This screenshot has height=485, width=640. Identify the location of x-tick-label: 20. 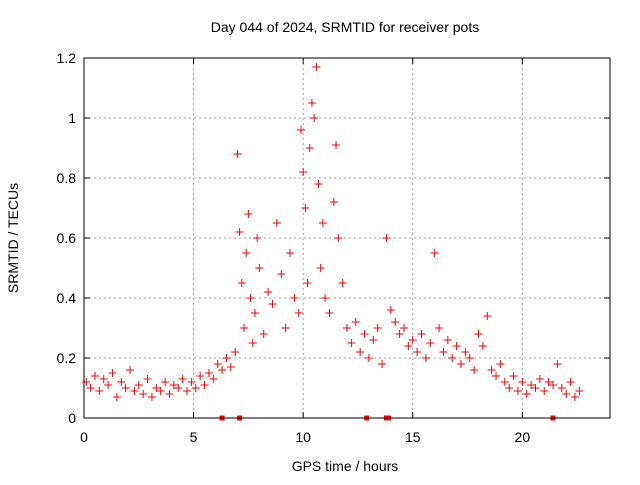
(523, 437).